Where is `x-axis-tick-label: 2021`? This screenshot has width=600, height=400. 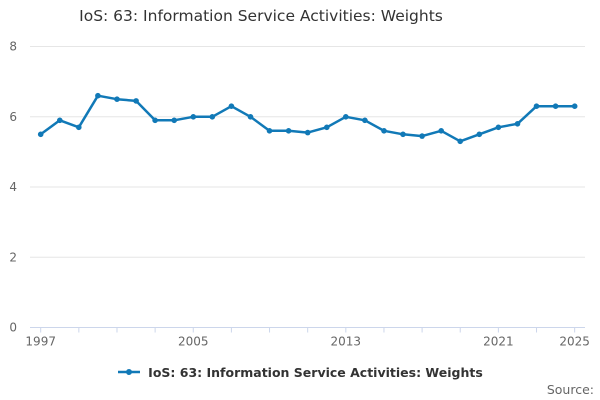
x-axis-tick-label: 2021 is located at coordinates (498, 342).